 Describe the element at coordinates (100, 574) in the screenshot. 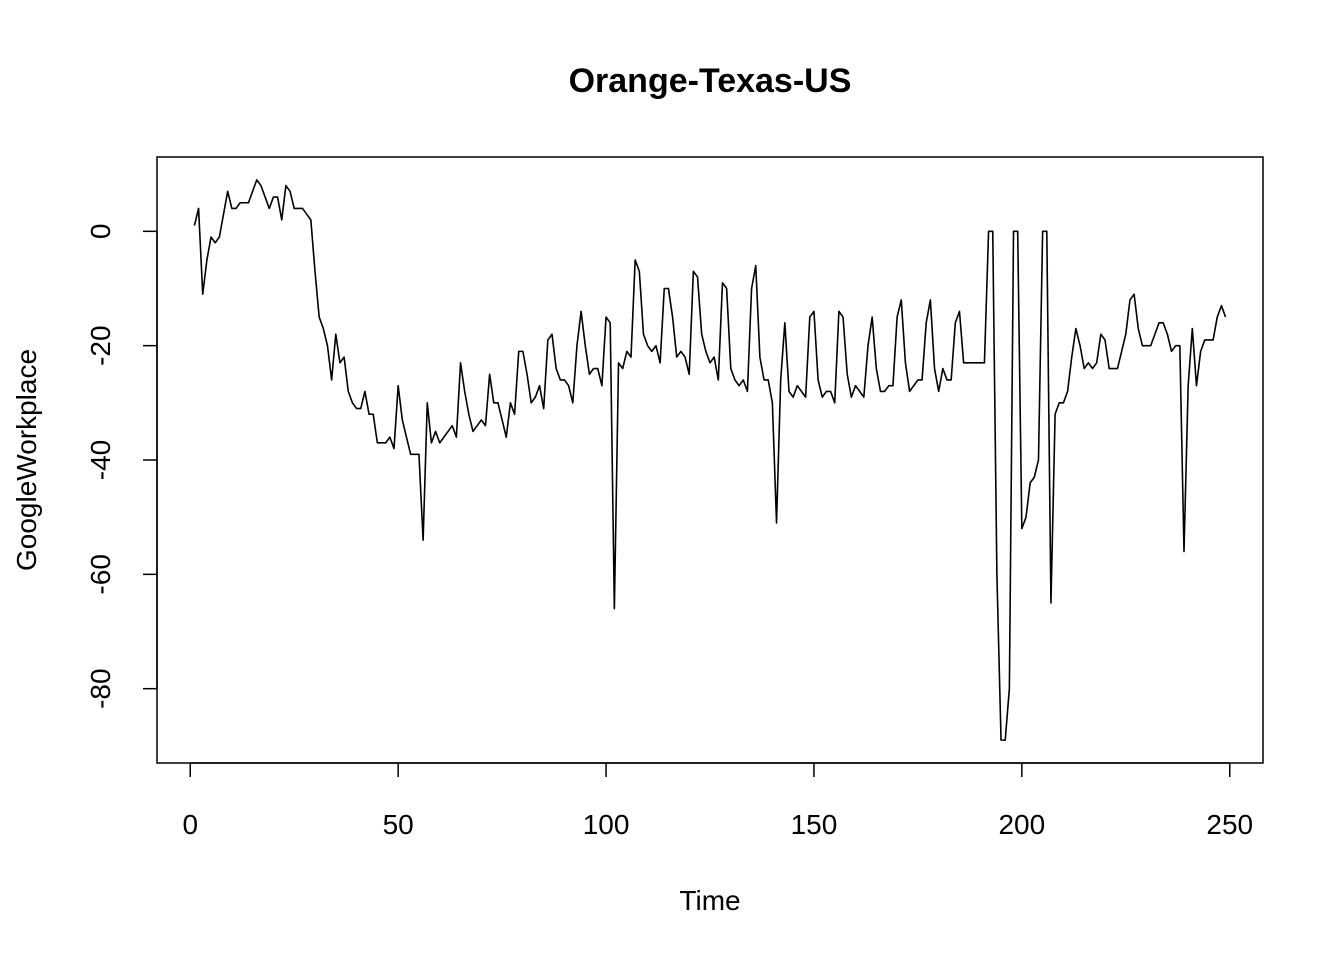

I see `y-tick-label: -60` at that location.